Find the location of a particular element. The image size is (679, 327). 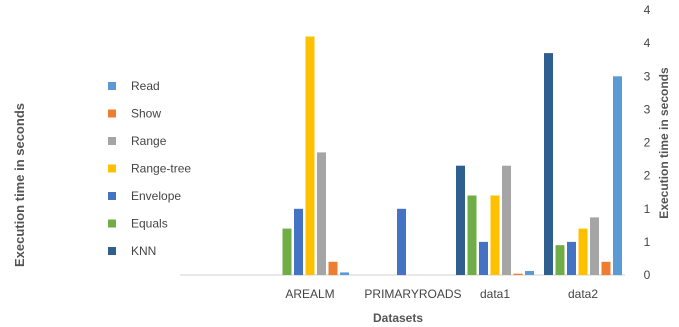

legend-label-show: Show is located at coordinates (146, 114).